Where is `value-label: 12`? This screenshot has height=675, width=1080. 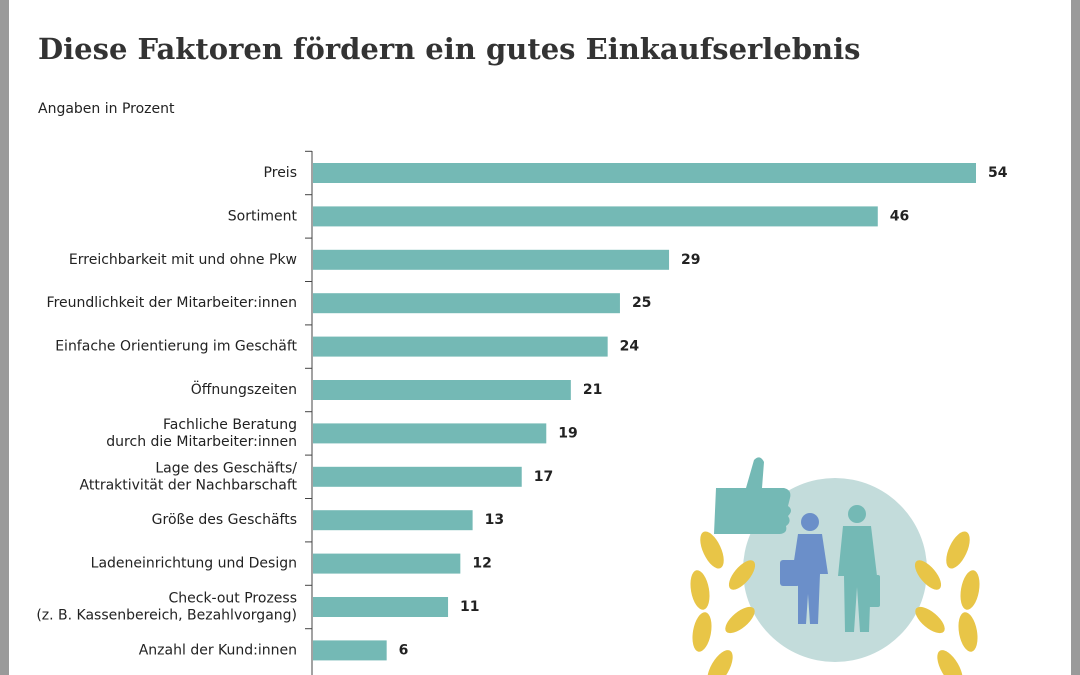
value-label: 12 is located at coordinates (481, 564).